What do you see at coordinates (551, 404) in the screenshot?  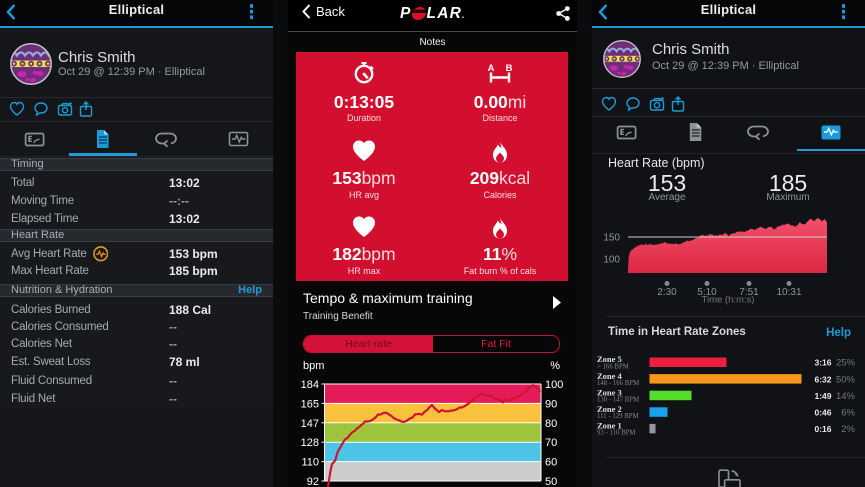 I see `svg-text: 90` at bounding box center [551, 404].